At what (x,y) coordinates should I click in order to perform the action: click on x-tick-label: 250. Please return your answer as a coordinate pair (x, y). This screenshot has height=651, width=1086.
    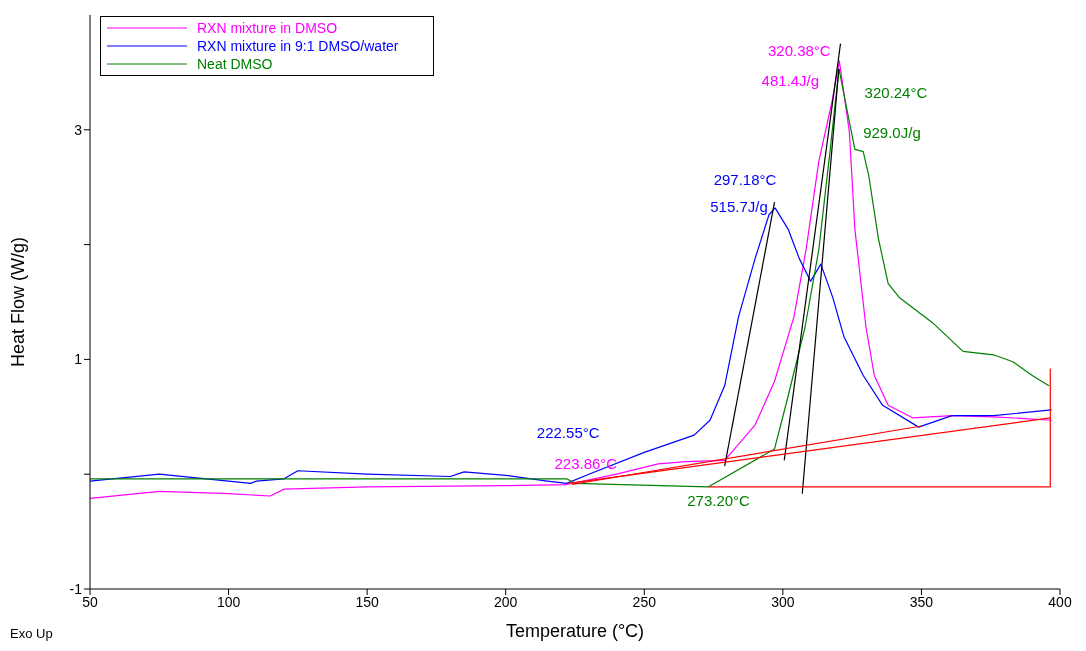
    Looking at the image, I should click on (644, 601).